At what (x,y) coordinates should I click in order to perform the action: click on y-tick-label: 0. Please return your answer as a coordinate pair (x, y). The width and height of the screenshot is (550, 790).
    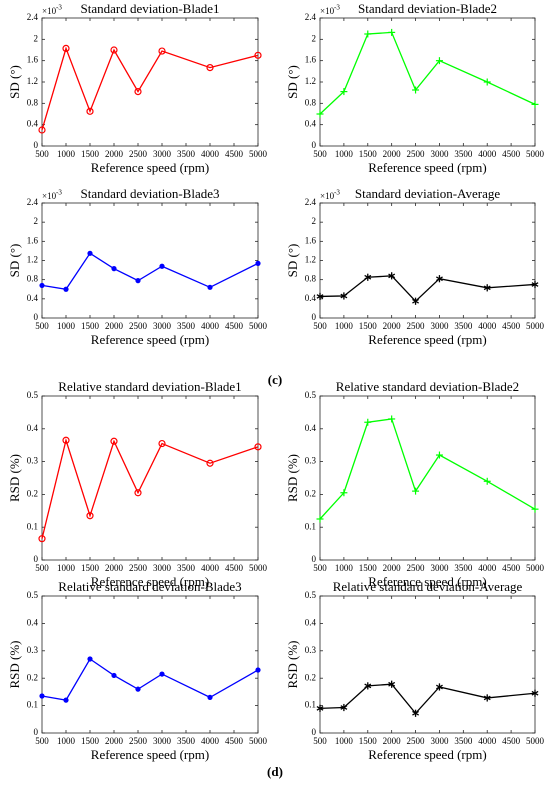
    Looking at the image, I should click on (36, 145).